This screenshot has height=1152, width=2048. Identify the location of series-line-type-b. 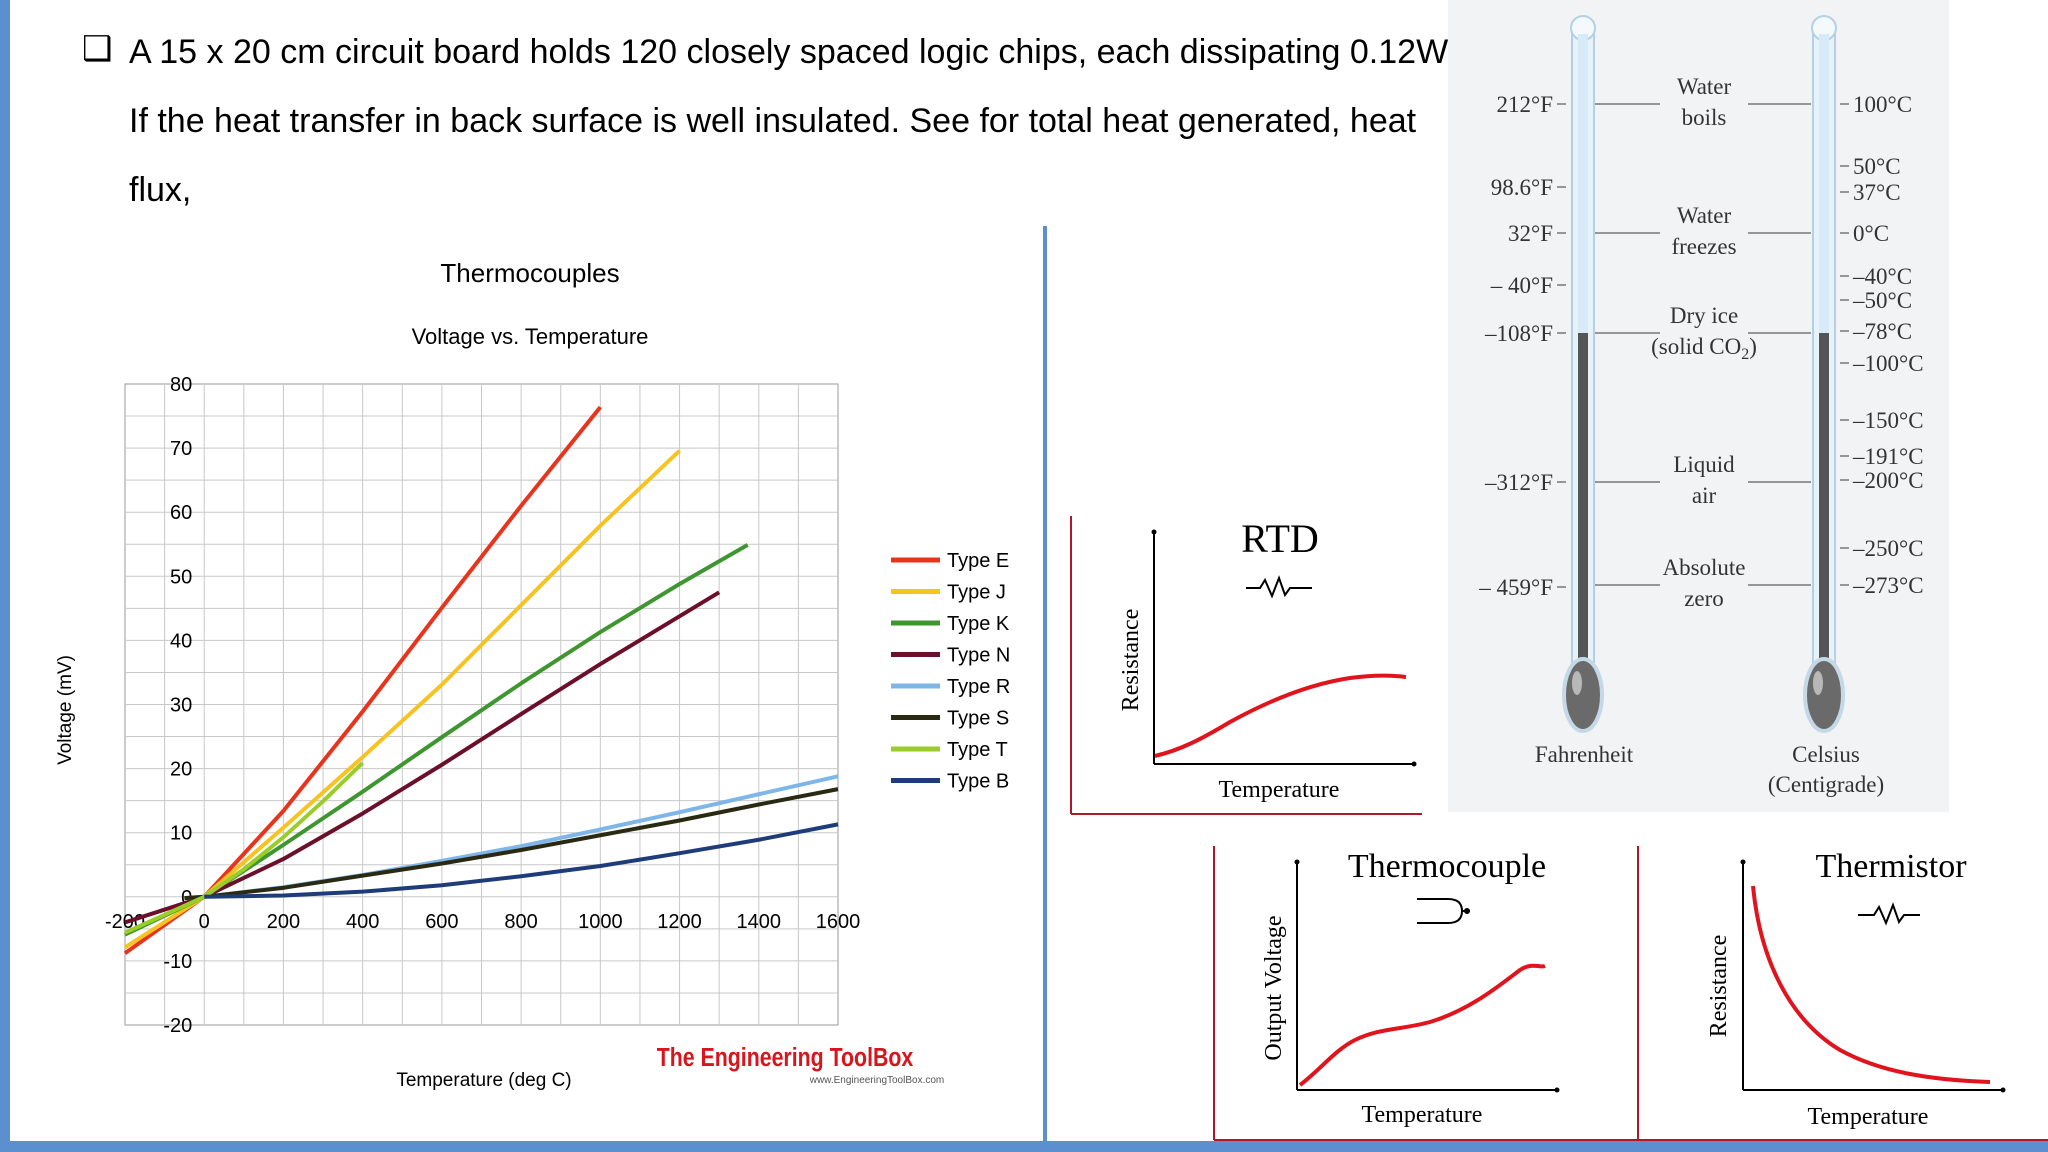
(521, 860).